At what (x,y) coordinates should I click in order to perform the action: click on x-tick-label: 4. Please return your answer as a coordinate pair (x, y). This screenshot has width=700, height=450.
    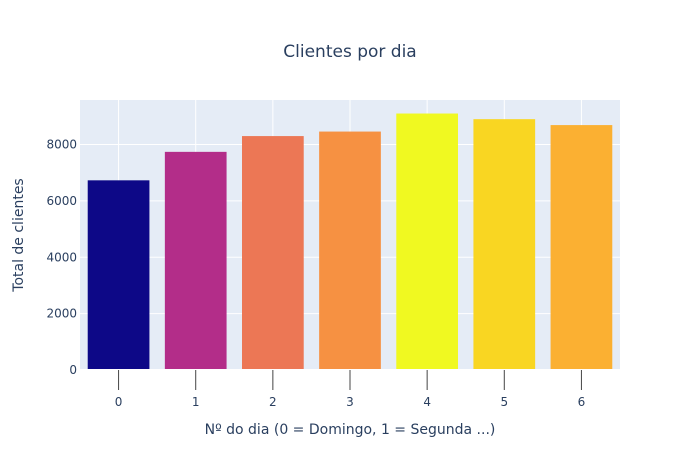
    Looking at the image, I should click on (427, 402).